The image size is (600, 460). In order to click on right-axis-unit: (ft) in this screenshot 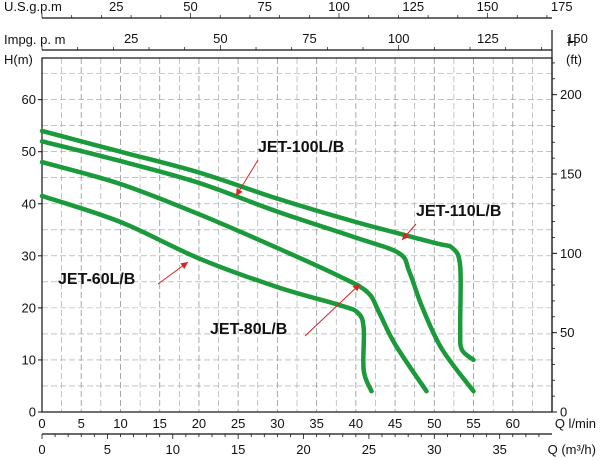, I will do `click(574, 59)`.